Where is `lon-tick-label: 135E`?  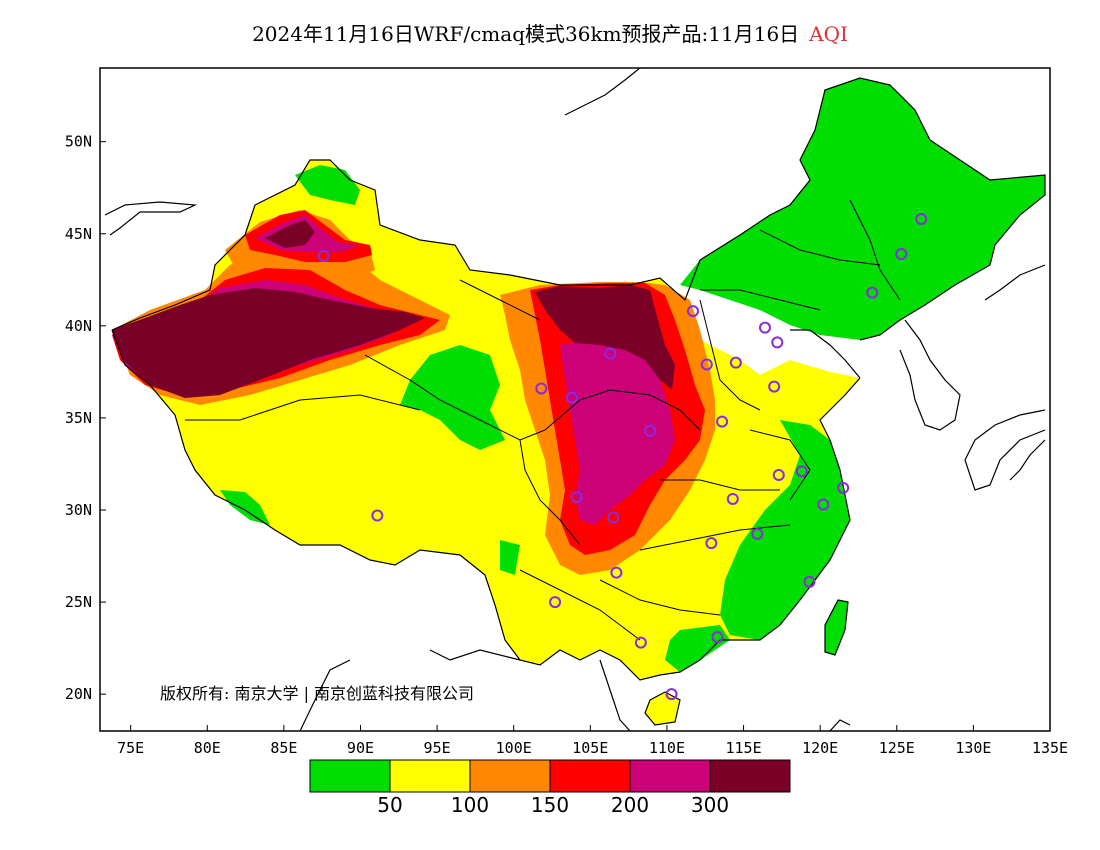
lon-tick-label: 135E is located at coordinates (1050, 748).